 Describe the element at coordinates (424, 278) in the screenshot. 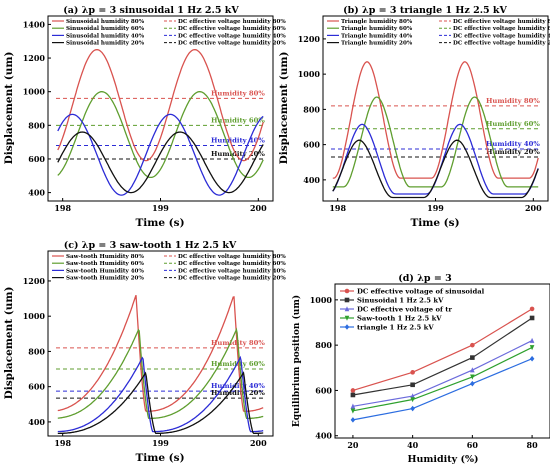

I see `chart-title: (d) λp = 3` at that location.